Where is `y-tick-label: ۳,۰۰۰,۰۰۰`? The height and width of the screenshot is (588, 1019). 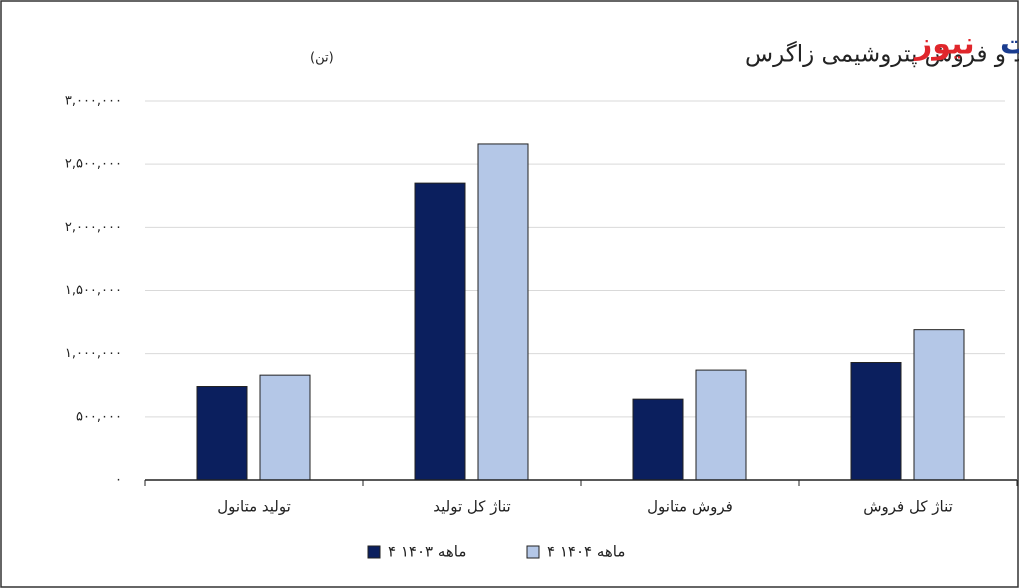
y-tick-label: ۳,۰۰۰,۰۰۰ is located at coordinates (93, 101).